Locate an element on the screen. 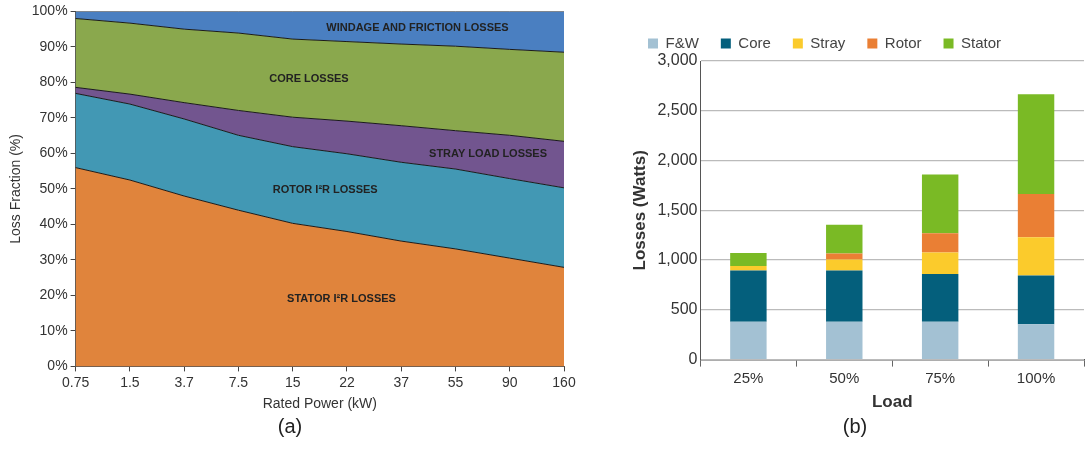  x-tick-label: 22 is located at coordinates (347, 381).